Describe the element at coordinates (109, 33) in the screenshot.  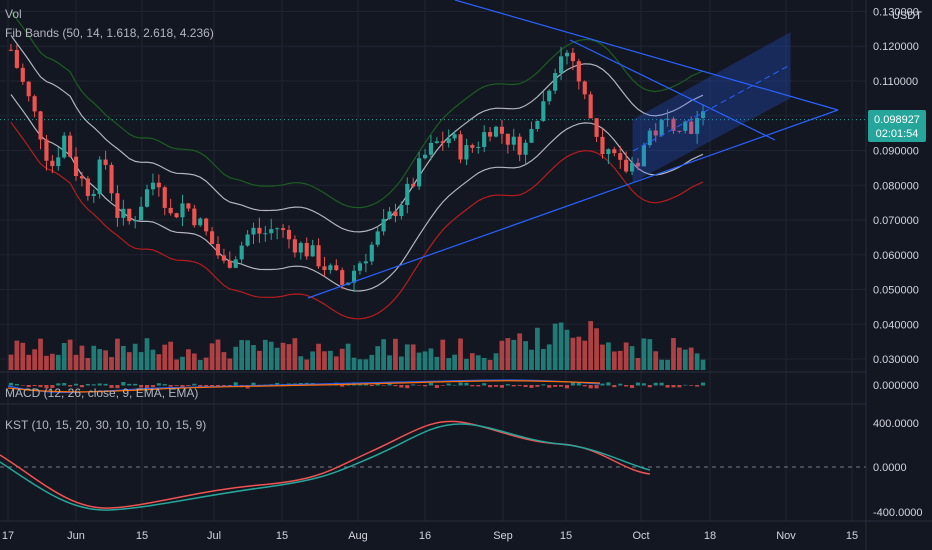
I see `legend-fib-bands: Fib Bands (50, 14, 1.618, 2.618, 4.236)` at that location.